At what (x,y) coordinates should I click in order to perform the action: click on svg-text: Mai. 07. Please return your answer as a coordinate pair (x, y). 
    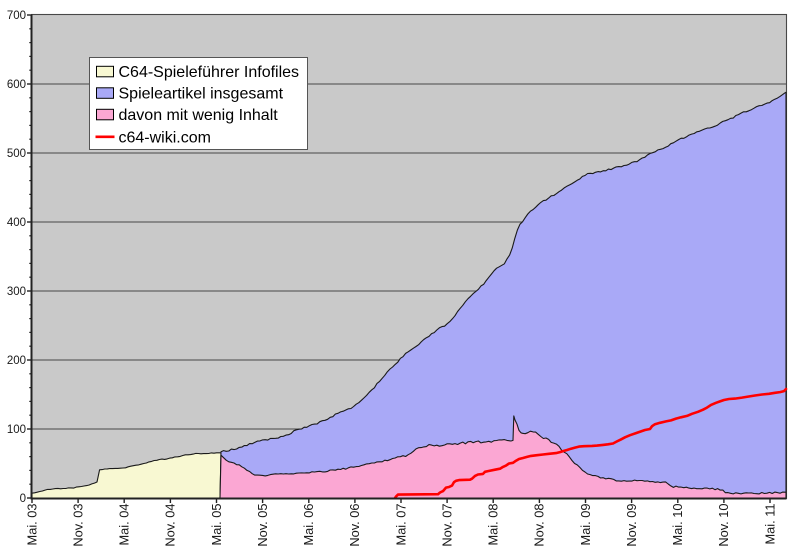
    Looking at the image, I should click on (400, 525).